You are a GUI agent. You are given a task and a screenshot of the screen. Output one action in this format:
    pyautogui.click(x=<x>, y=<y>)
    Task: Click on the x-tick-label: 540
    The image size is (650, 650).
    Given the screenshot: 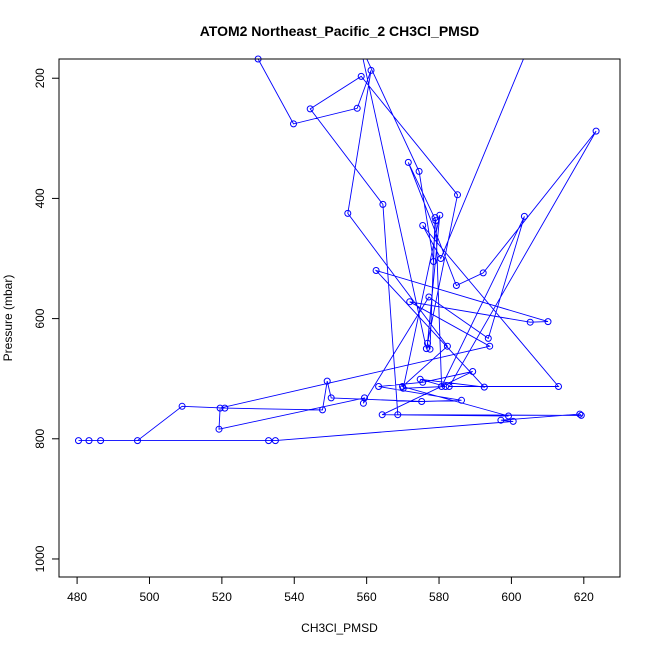 What is the action you would take?
    pyautogui.click(x=294, y=597)
    